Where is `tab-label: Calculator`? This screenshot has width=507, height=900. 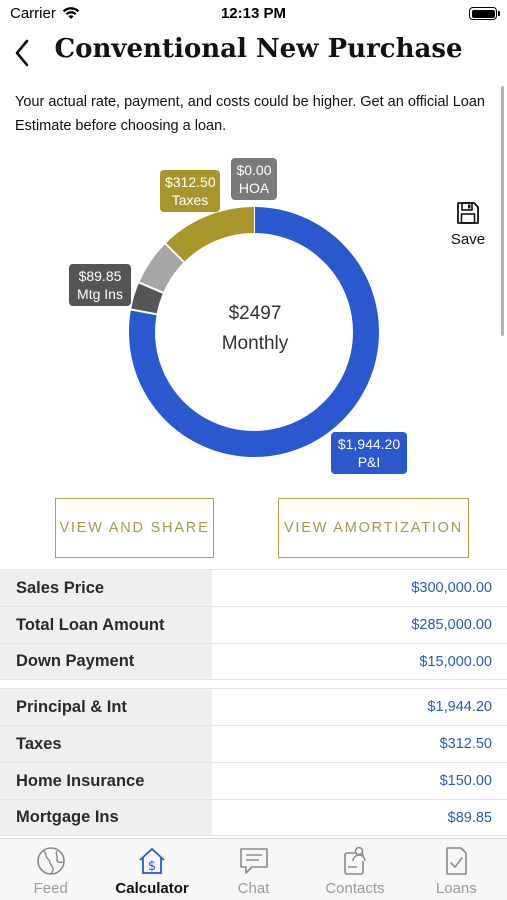
tab-label: Calculator is located at coordinates (152, 888).